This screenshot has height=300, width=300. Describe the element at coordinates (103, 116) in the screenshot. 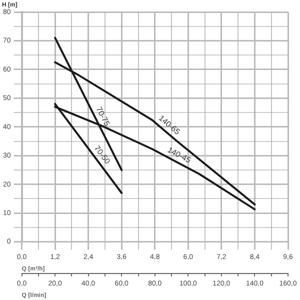

I see `text: 70-75` at that location.